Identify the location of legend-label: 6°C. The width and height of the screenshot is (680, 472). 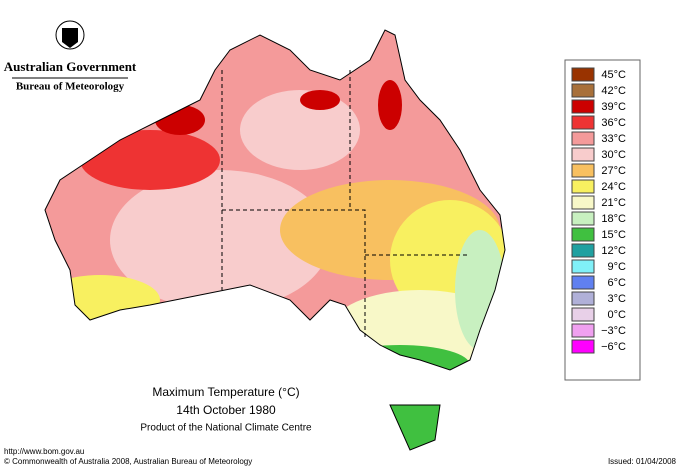
(617, 283).